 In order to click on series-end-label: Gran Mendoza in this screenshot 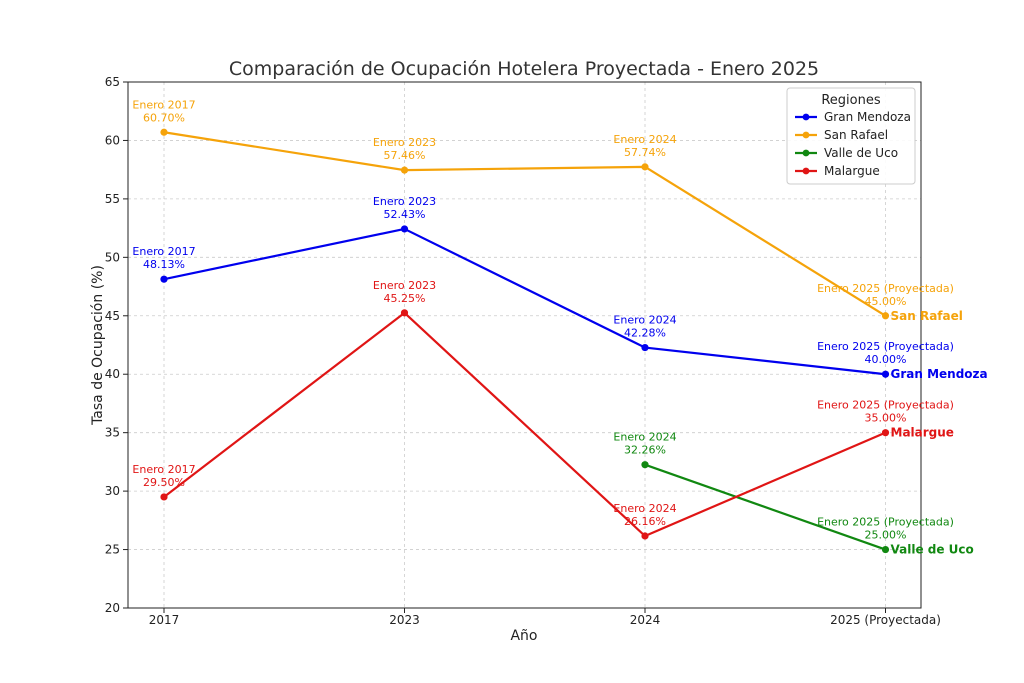, I will do `click(939, 374)`.